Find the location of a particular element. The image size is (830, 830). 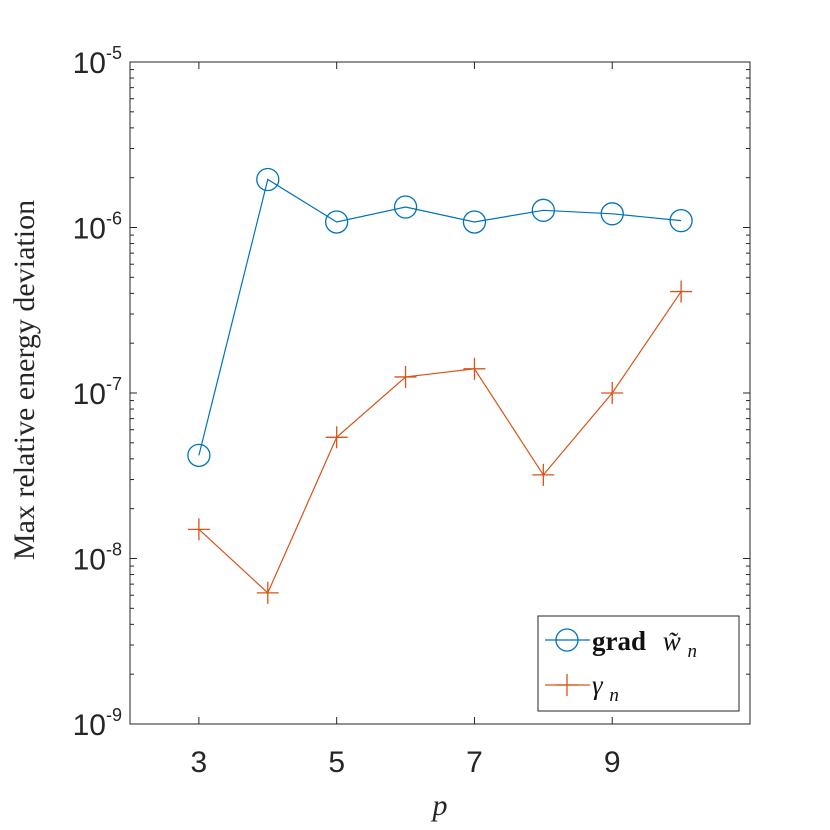

legend-grad-sub: n is located at coordinates (693, 651).